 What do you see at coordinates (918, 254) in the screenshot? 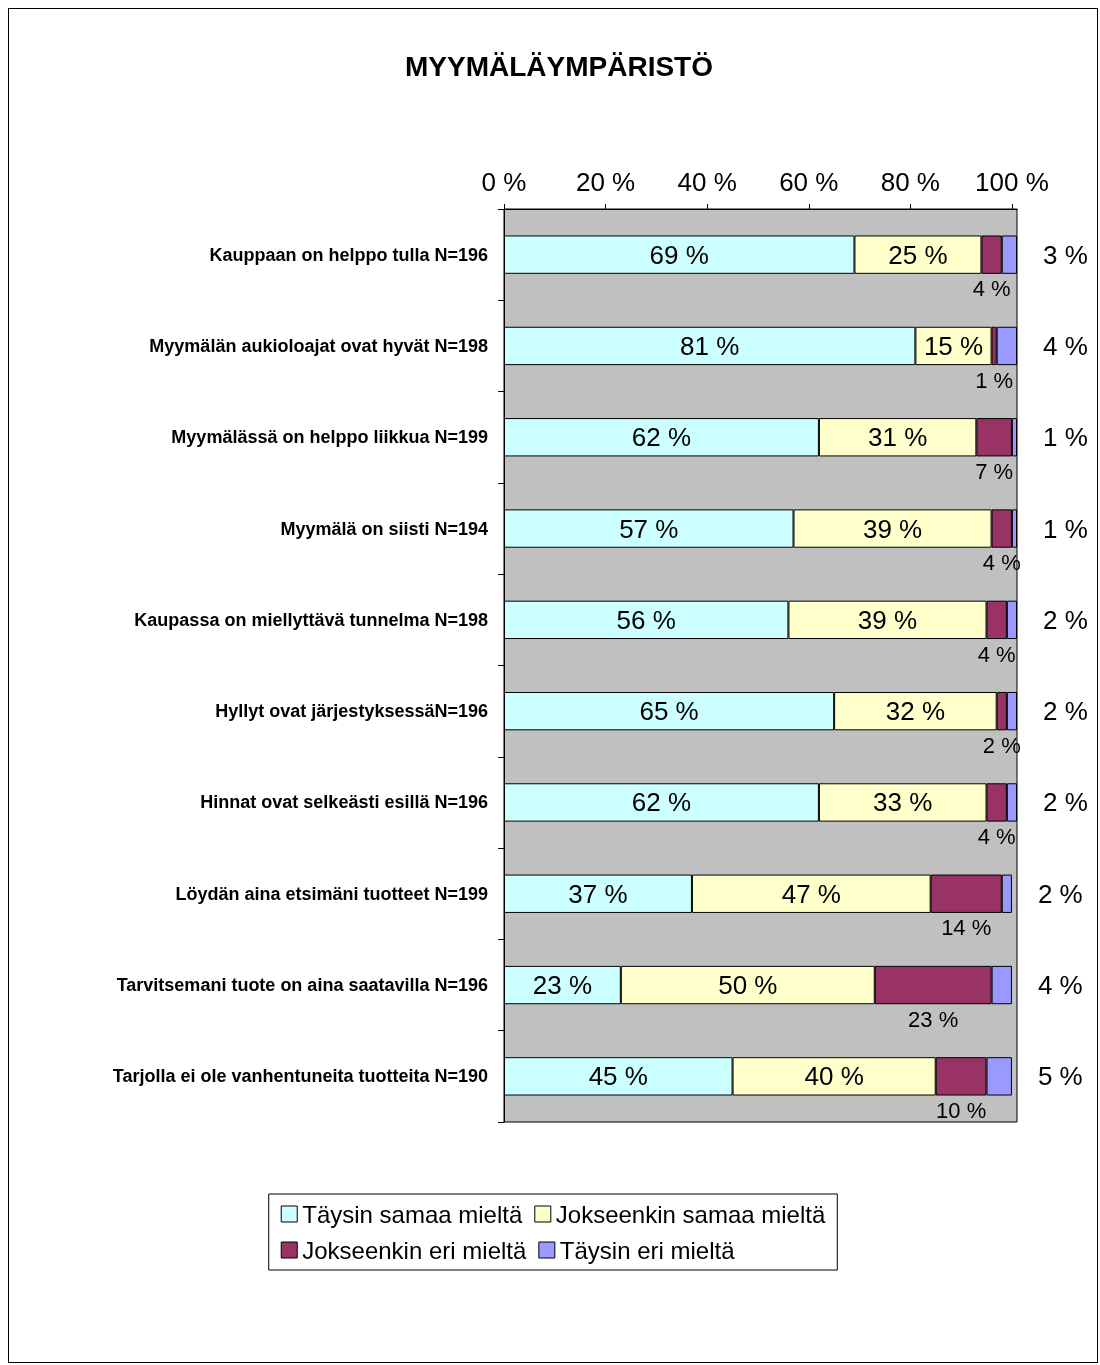
I see `data-label: 25 %` at bounding box center [918, 254].